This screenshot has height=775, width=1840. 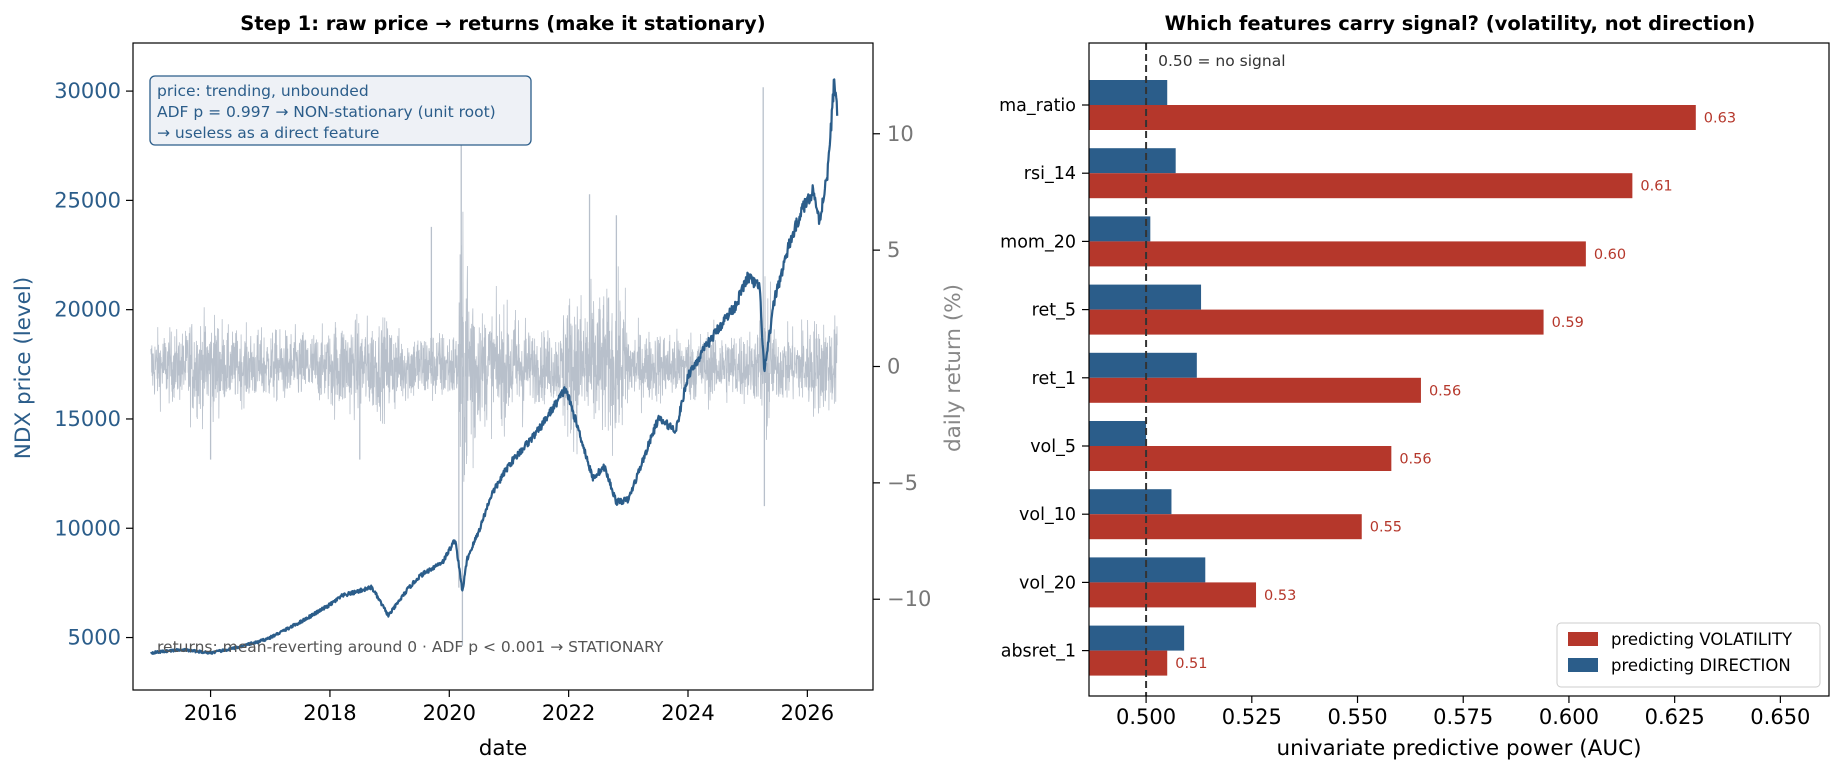 What do you see at coordinates (210, 713) in the screenshot?
I see `x-tick-label: 2016` at bounding box center [210, 713].